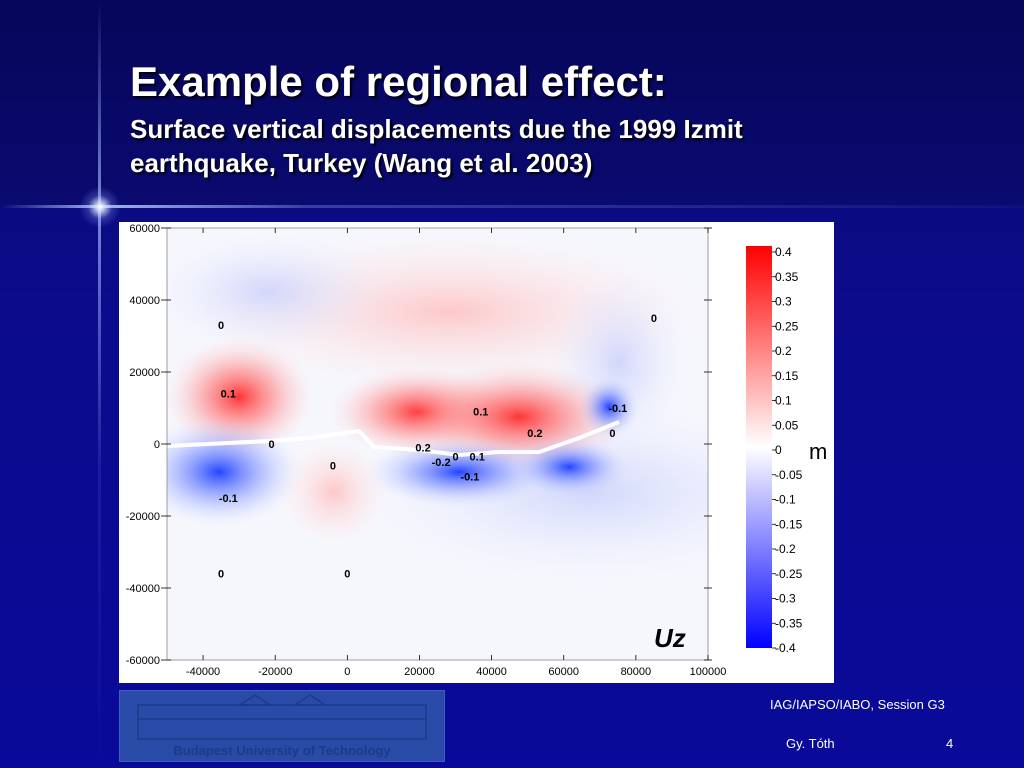 Image resolution: width=1024 pixels, height=768 pixels. Describe the element at coordinates (563, 672) in the screenshot. I see `x-tick-label: 60000` at that location.